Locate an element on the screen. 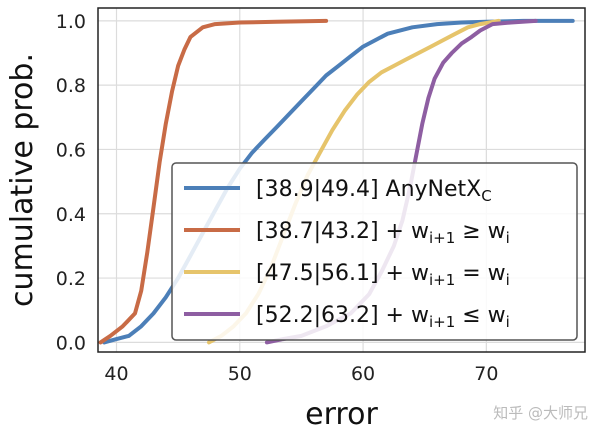 The width and height of the screenshot is (600, 435). x-tick-label: 50 is located at coordinates (240, 374).